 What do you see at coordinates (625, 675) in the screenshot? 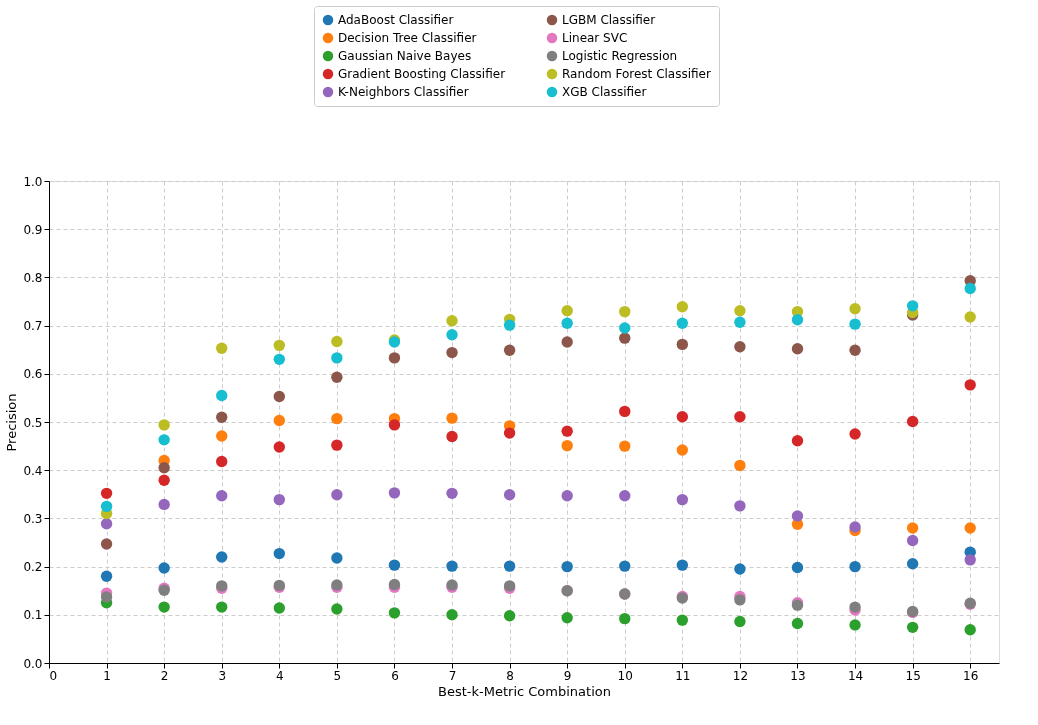
I see `x-tick-label: 10` at bounding box center [625, 675].